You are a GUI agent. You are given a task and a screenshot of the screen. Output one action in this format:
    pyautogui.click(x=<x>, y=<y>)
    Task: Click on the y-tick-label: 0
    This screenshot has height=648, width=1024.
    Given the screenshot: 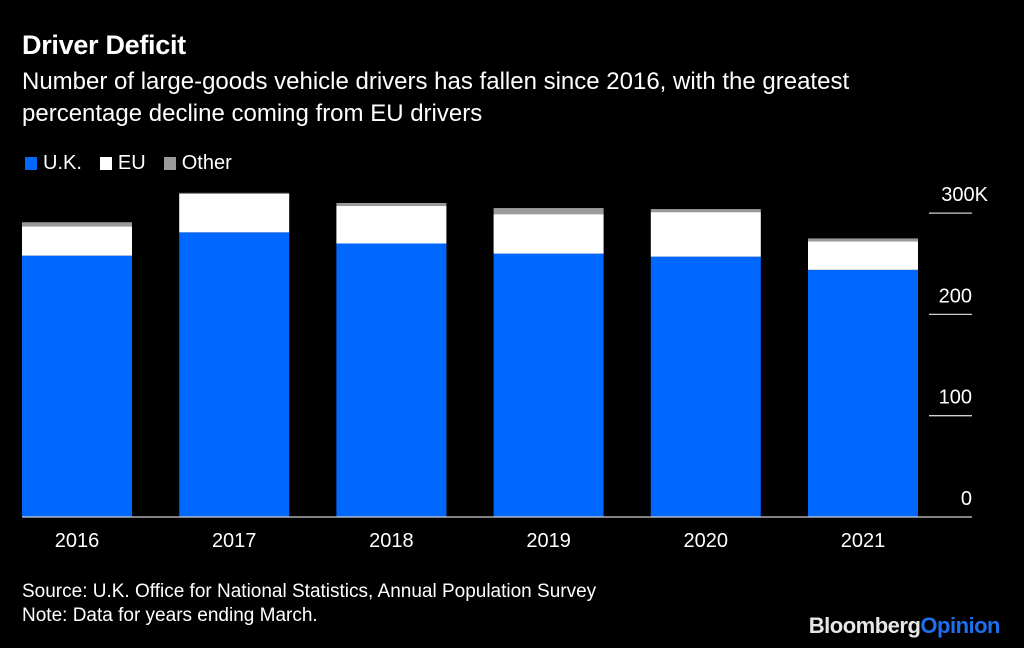 What is the action you would take?
    pyautogui.click(x=966, y=499)
    